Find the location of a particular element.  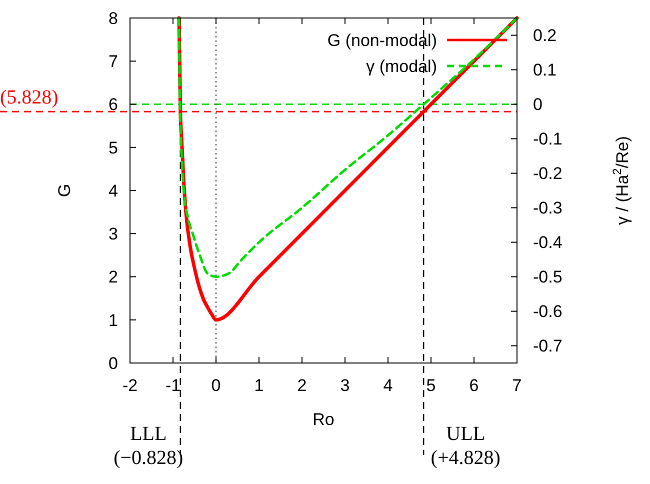

x-tick-label: 5 is located at coordinates (431, 385).